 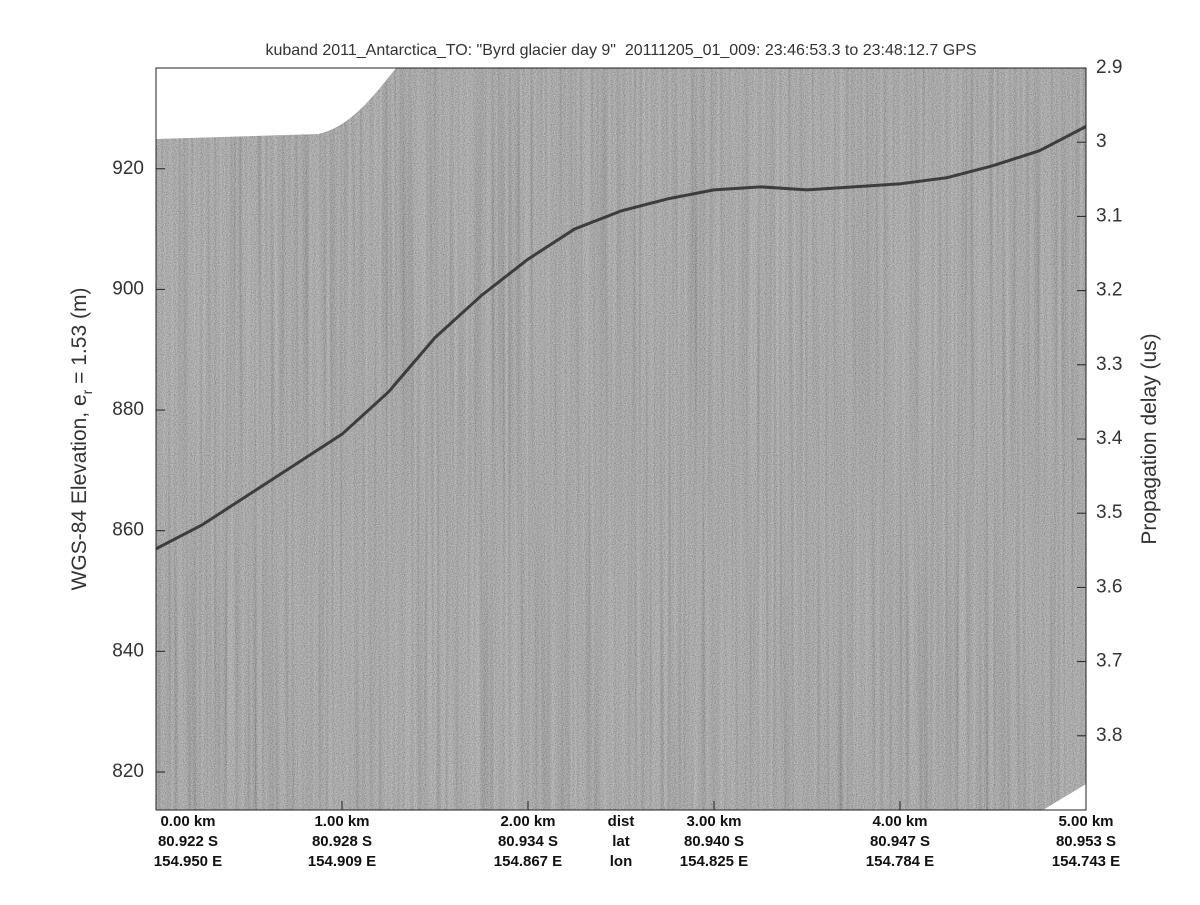 What do you see at coordinates (128, 409) in the screenshot?
I see `y-tick-label: 880` at bounding box center [128, 409].